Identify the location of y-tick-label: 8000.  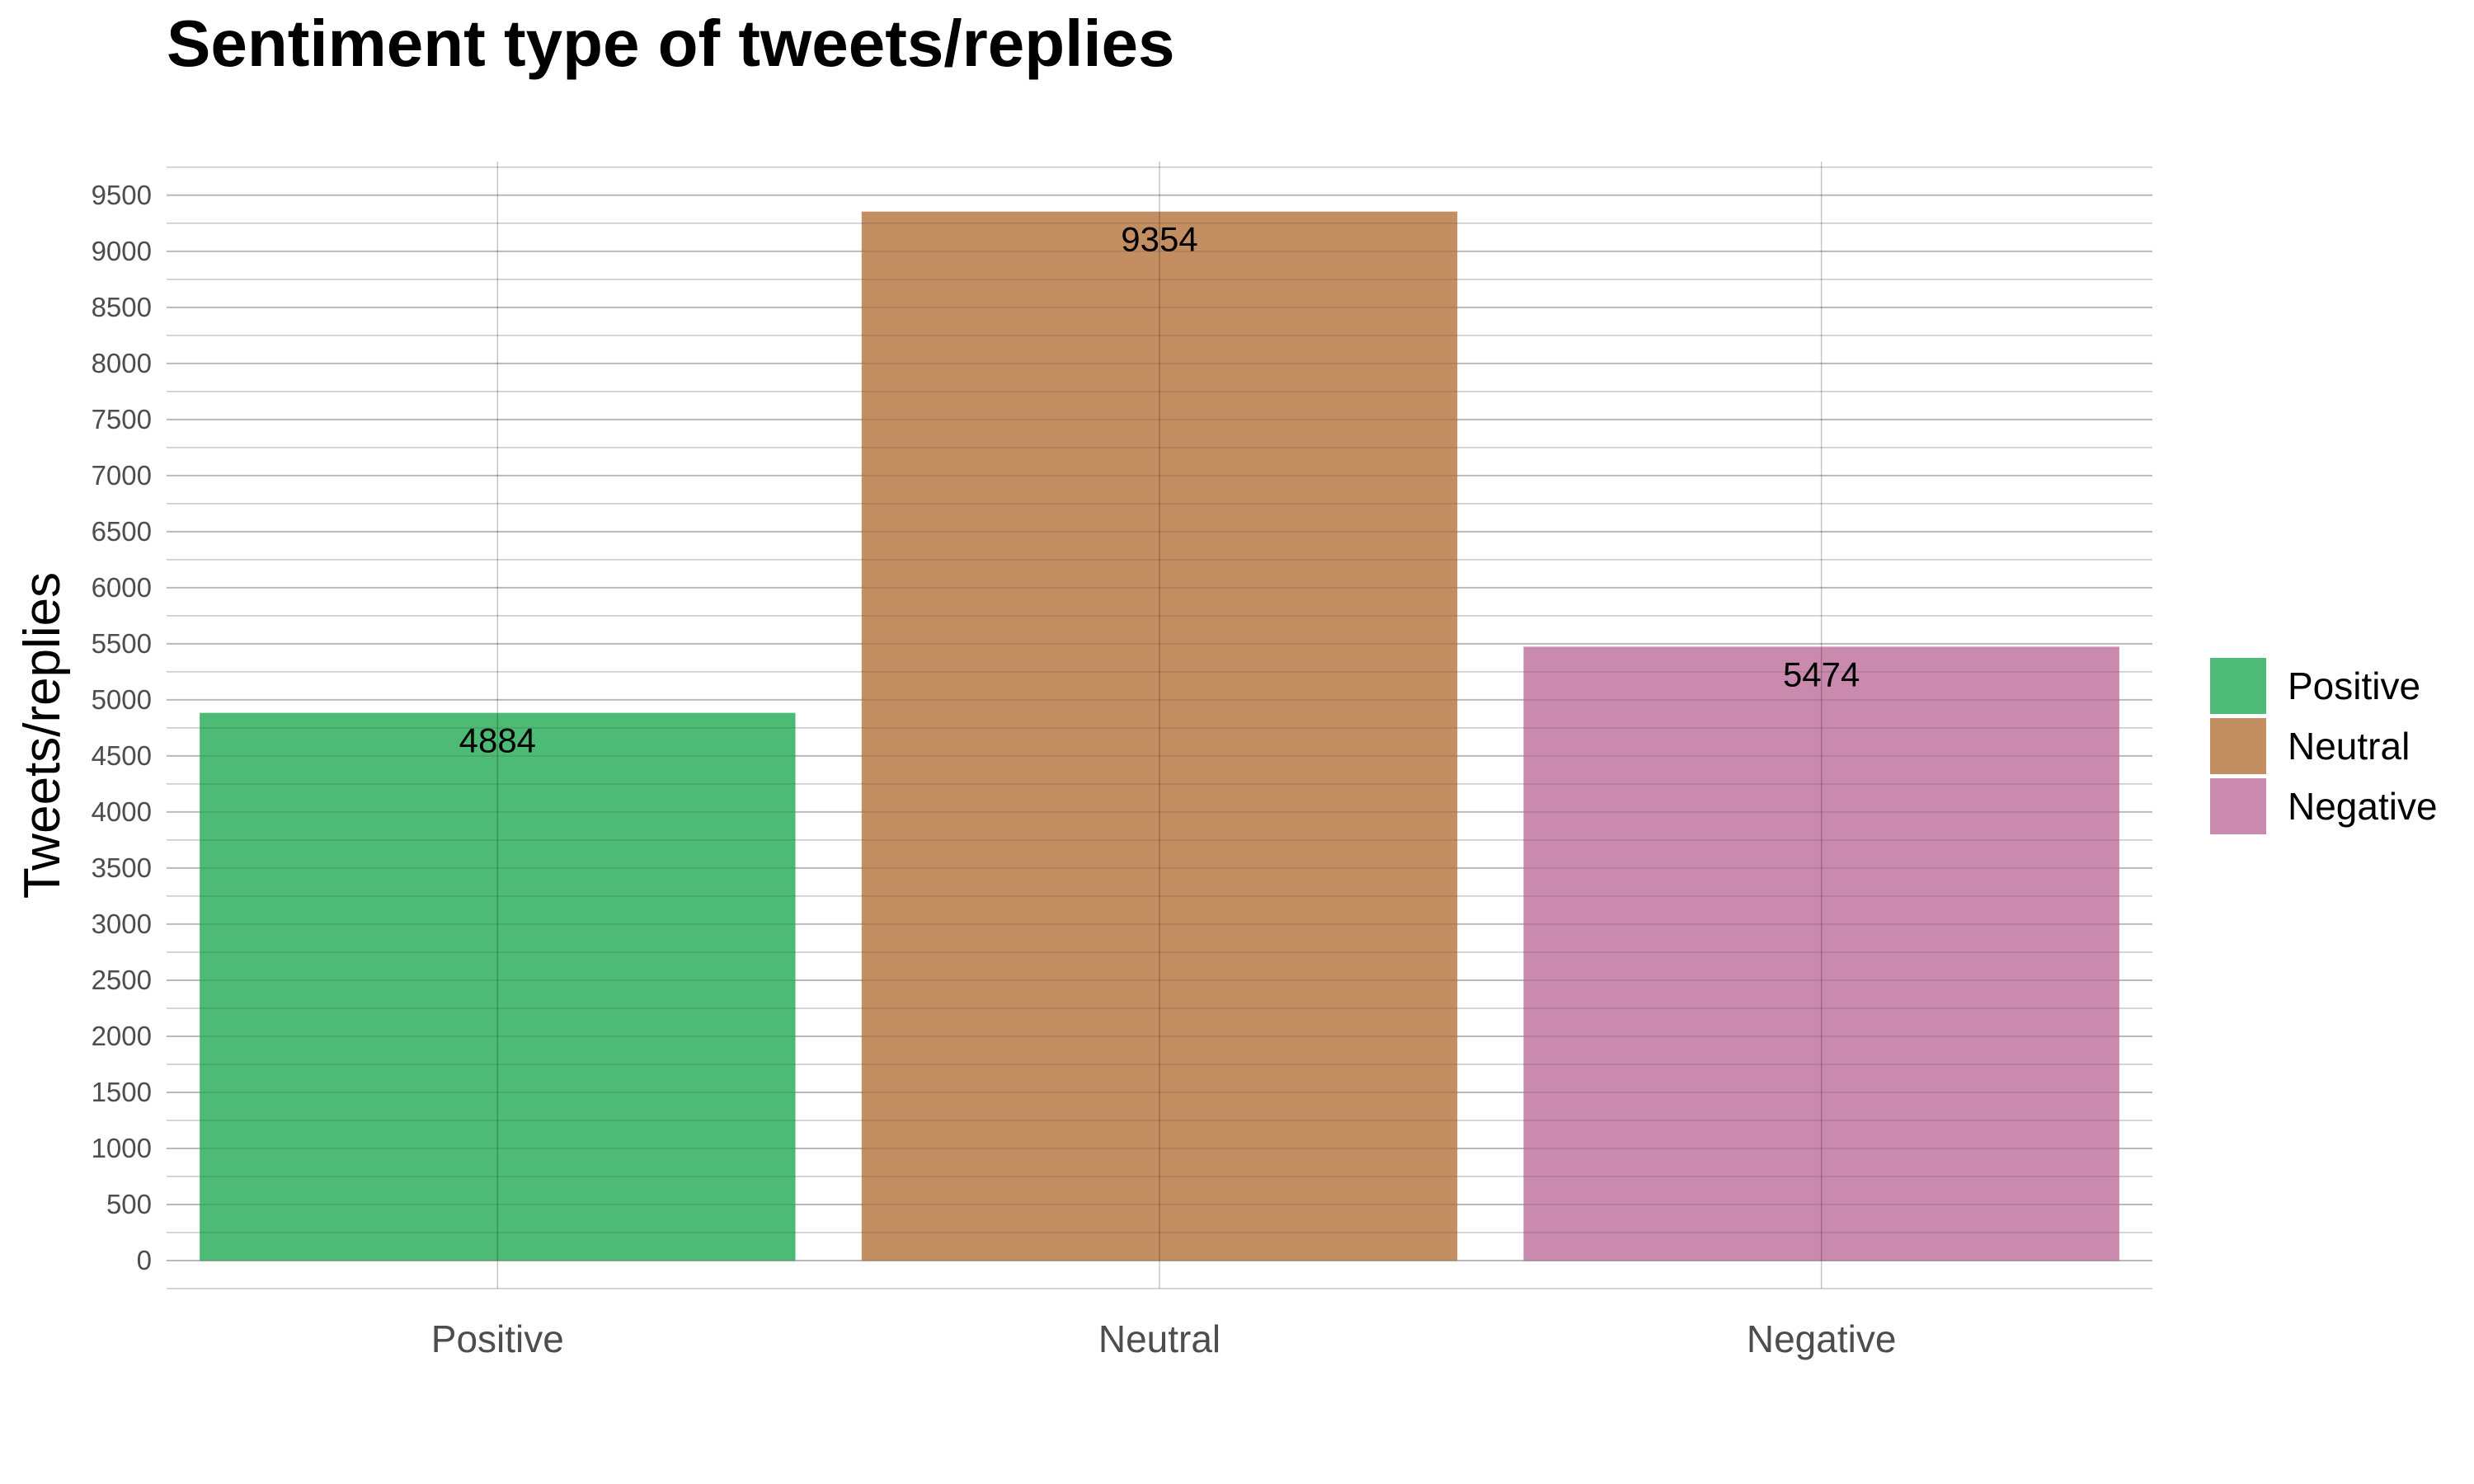
(122, 363).